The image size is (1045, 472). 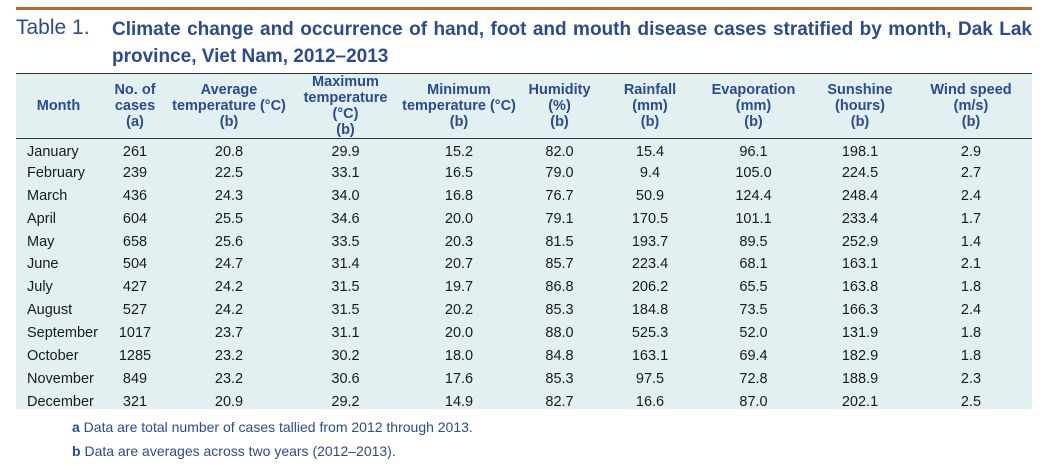 I want to click on column-header: Average temperature (°C) (b), so click(x=229, y=106).